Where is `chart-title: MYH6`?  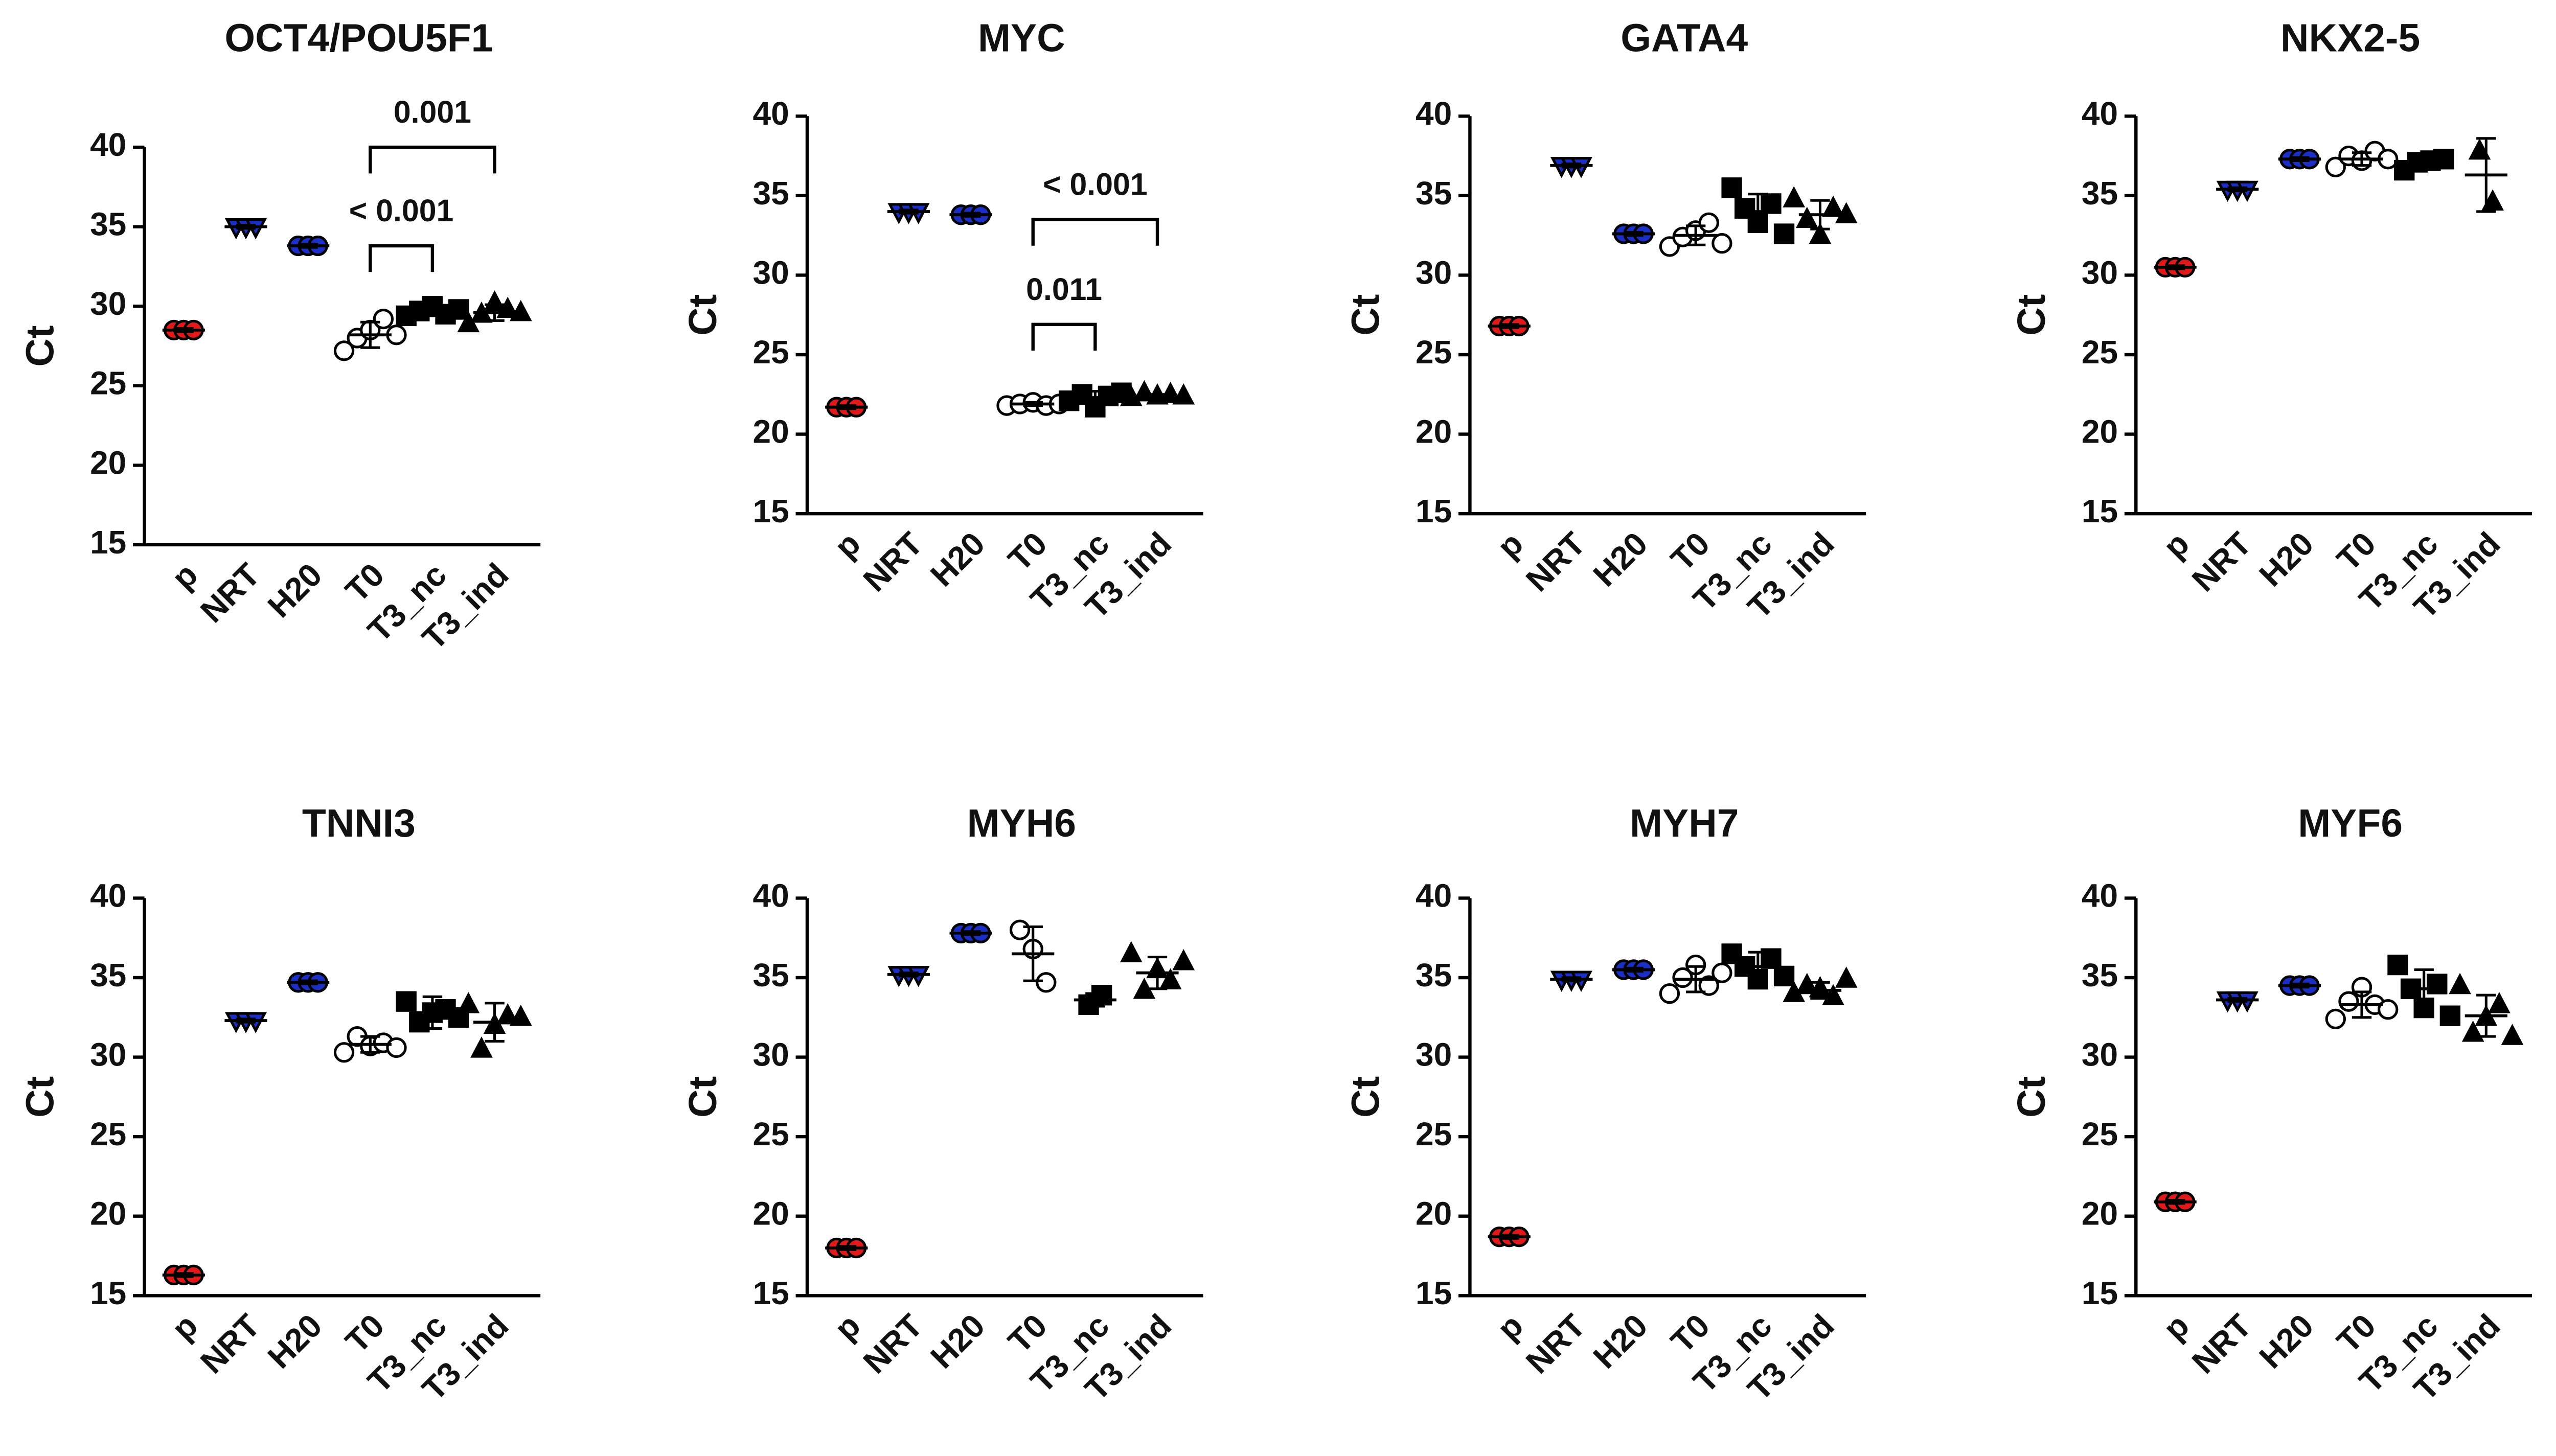 chart-title: MYH6 is located at coordinates (1021, 823).